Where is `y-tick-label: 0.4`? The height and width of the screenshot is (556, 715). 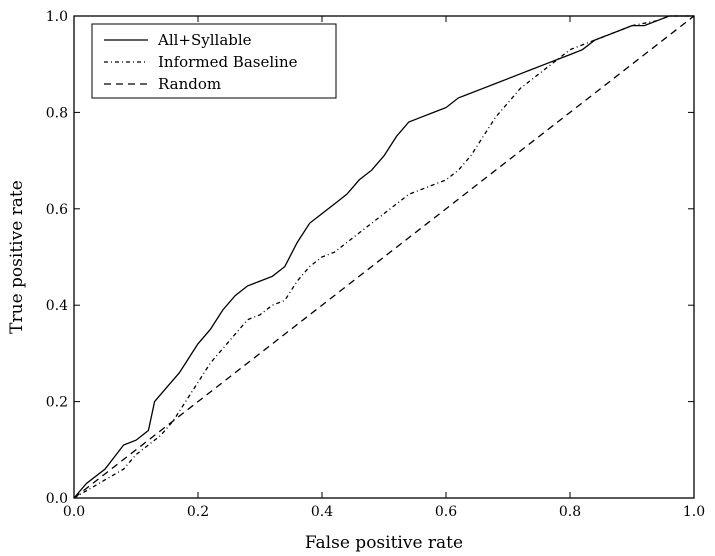 y-tick-label: 0.4 is located at coordinates (57, 306).